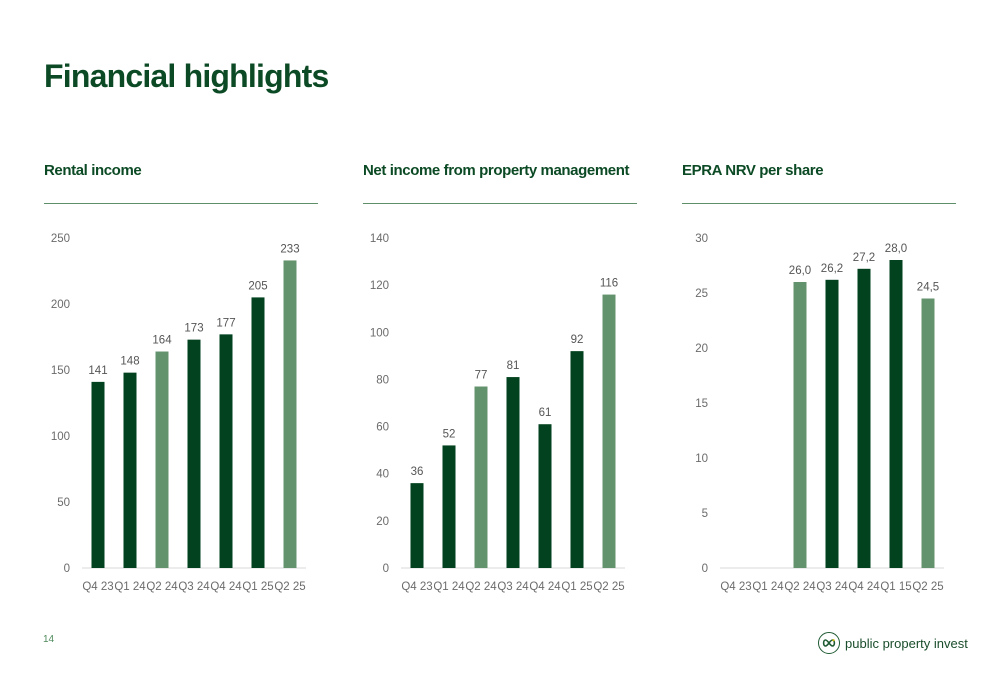 The image size is (1000, 685). What do you see at coordinates (701, 239) in the screenshot?
I see `y-tick-label: 30` at bounding box center [701, 239].